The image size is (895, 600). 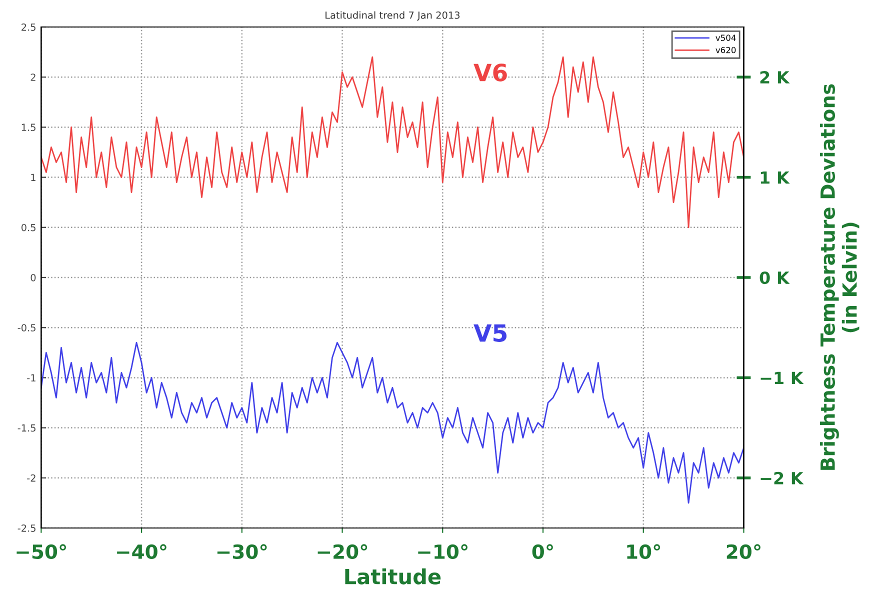 What do you see at coordinates (393, 16) in the screenshot?
I see `chart-title: Latitudinal trend 7 Jan 2013` at bounding box center [393, 16].